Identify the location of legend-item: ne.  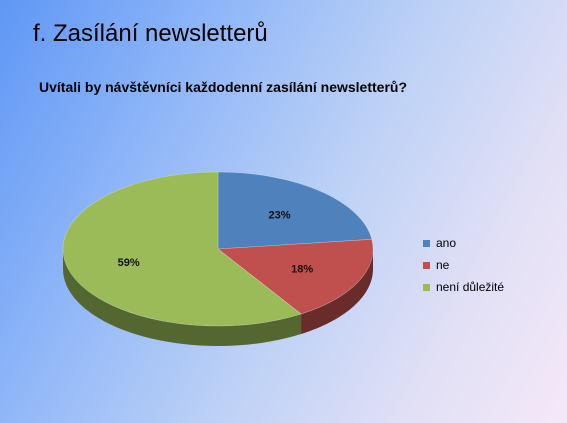
(463, 265).